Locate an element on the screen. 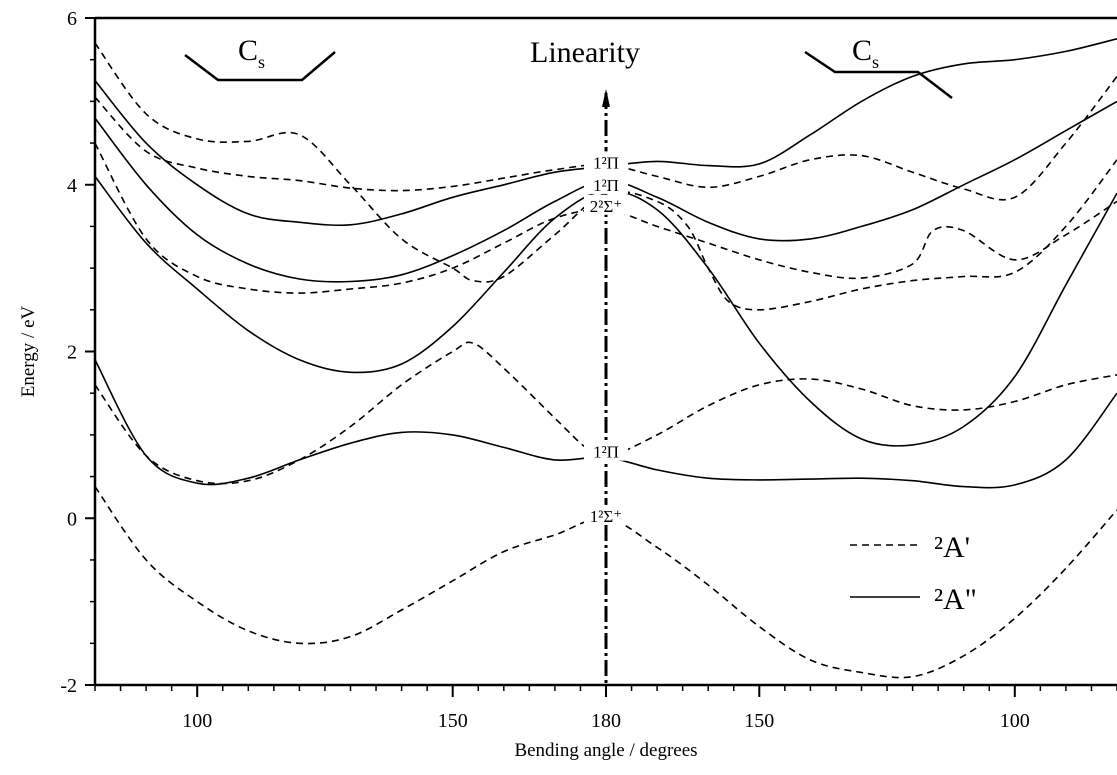  linearity-label: Linearity is located at coordinates (585, 52).